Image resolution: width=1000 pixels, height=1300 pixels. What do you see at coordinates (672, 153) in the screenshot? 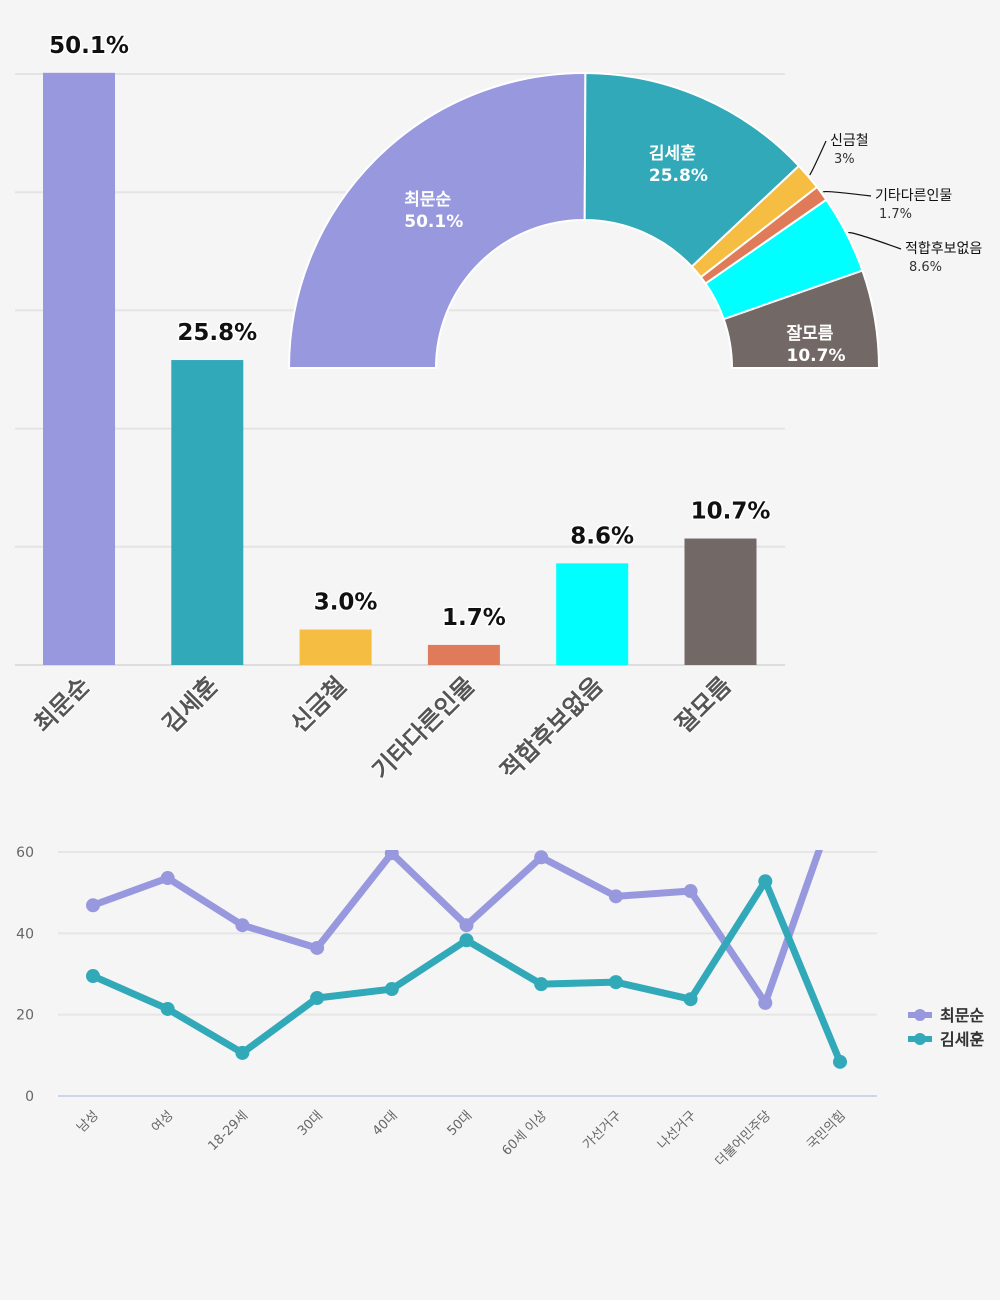
I see `donut-label: 김세훈` at bounding box center [672, 153].